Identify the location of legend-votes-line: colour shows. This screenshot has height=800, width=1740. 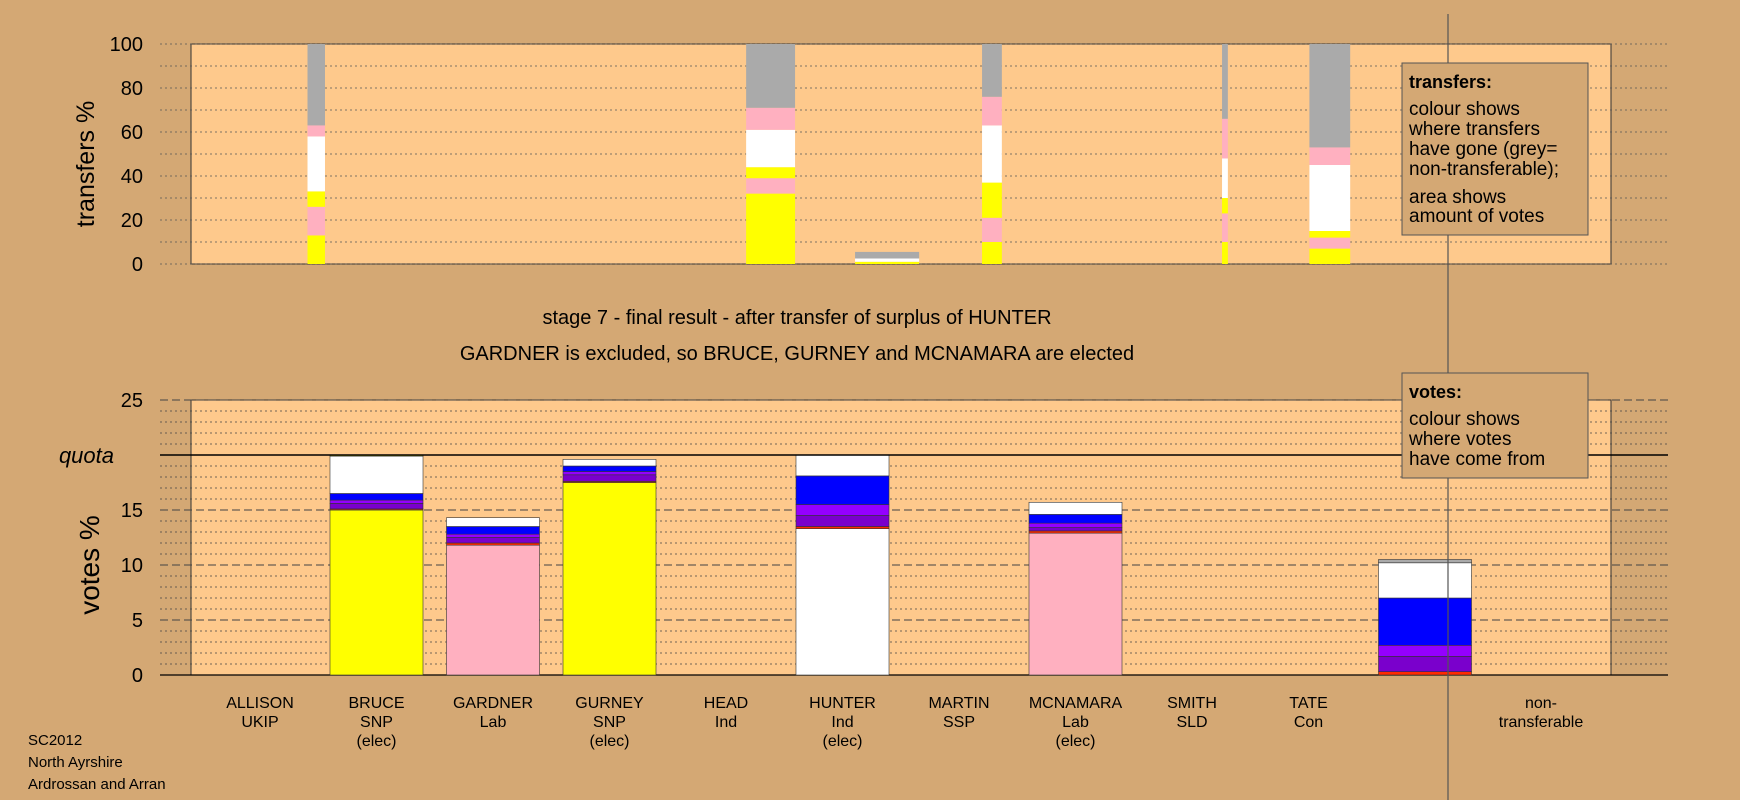
(1464, 419).